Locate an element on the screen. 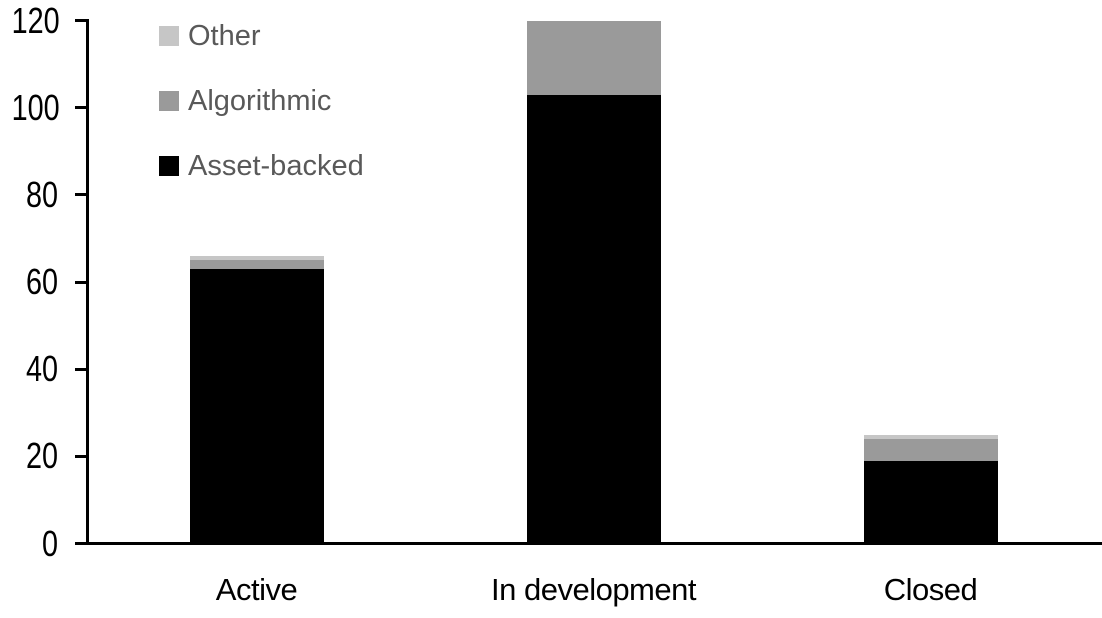  y-tick-label: 20 is located at coordinates (41, 456).